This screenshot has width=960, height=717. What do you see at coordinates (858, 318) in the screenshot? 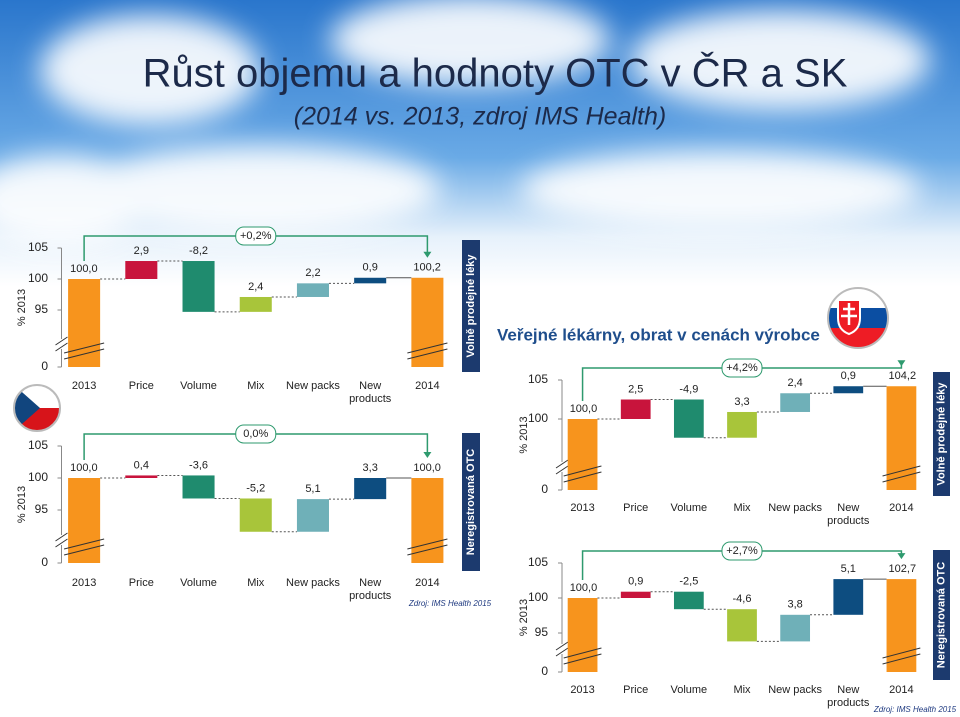
I see `sk-flag` at bounding box center [858, 318].